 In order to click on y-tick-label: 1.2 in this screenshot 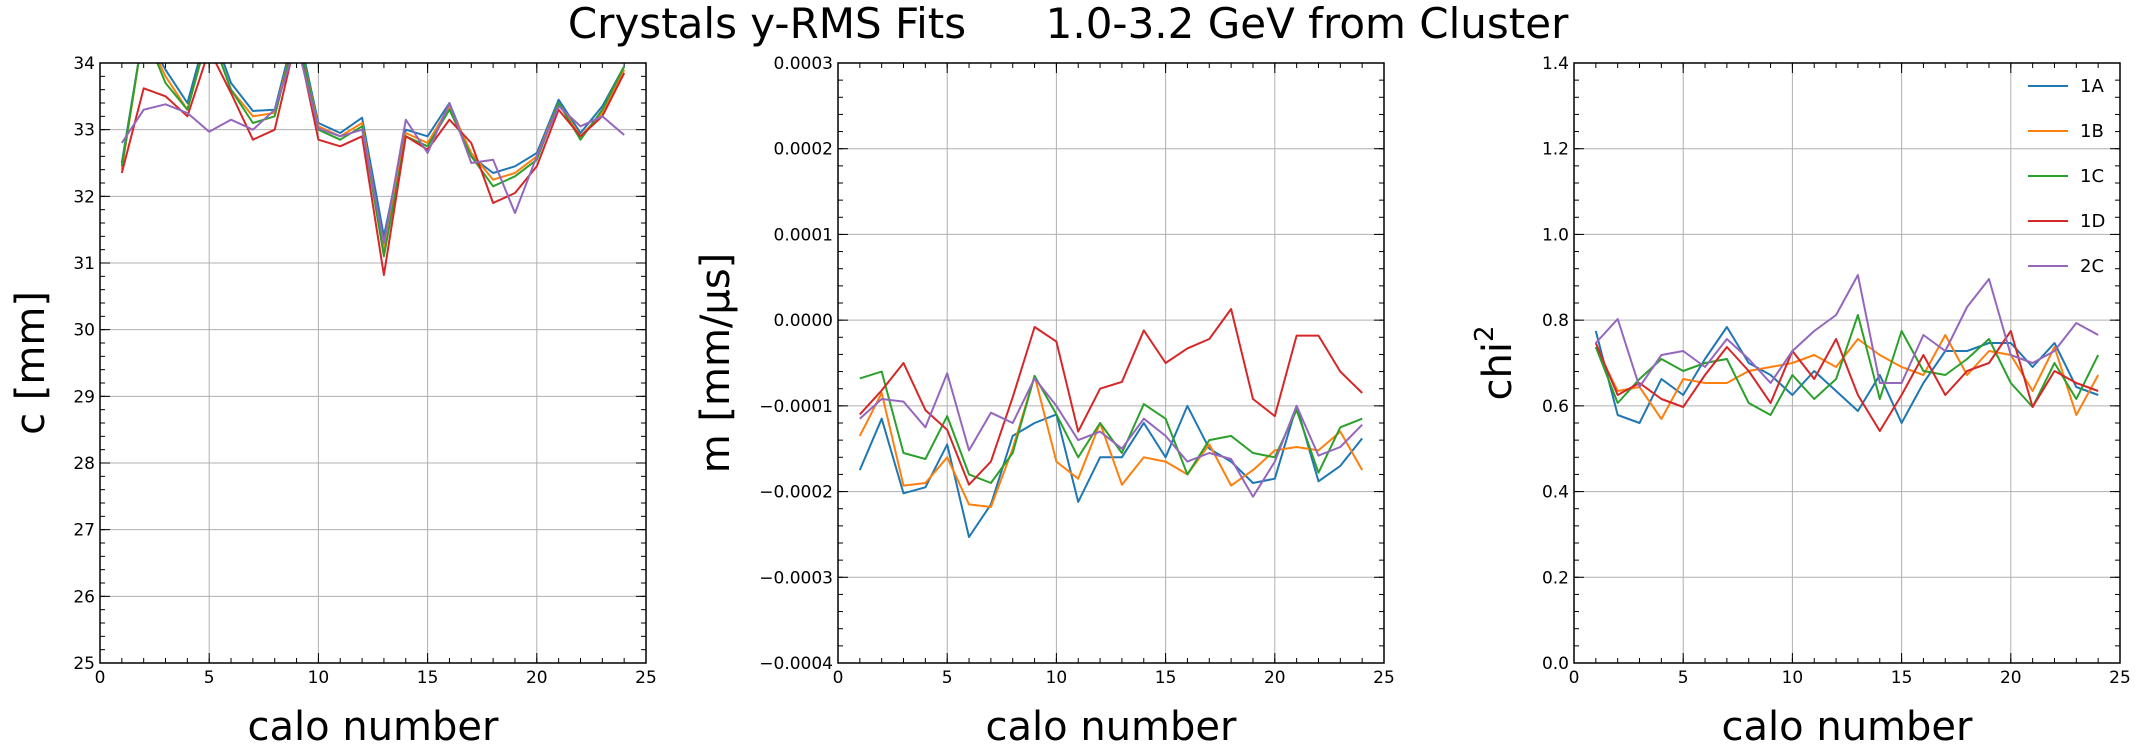, I will do `click(1555, 150)`.